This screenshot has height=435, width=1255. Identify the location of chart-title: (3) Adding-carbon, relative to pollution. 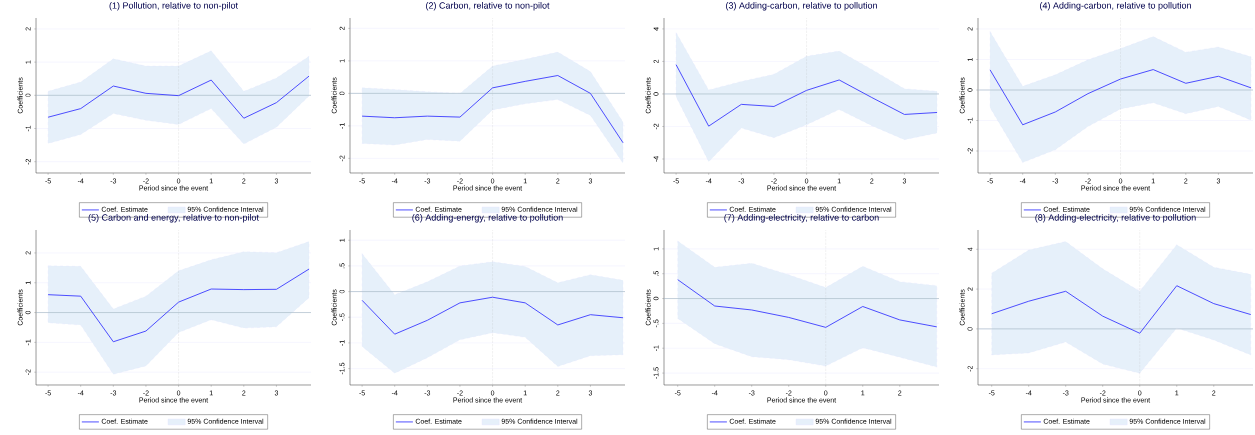
(801, 6).